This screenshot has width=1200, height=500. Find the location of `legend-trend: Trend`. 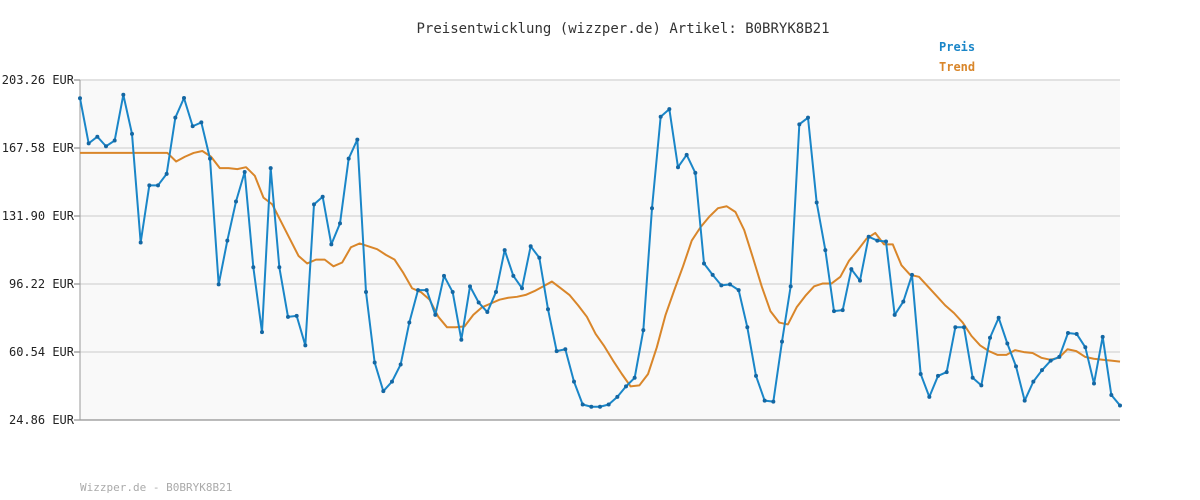

legend-trend: Trend is located at coordinates (957, 67).